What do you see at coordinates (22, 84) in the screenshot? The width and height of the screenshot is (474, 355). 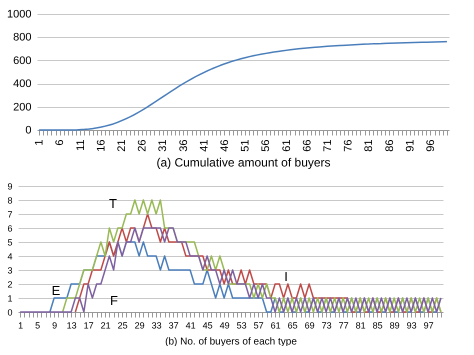 I see `y-tick-label: 400` at bounding box center [22, 84].